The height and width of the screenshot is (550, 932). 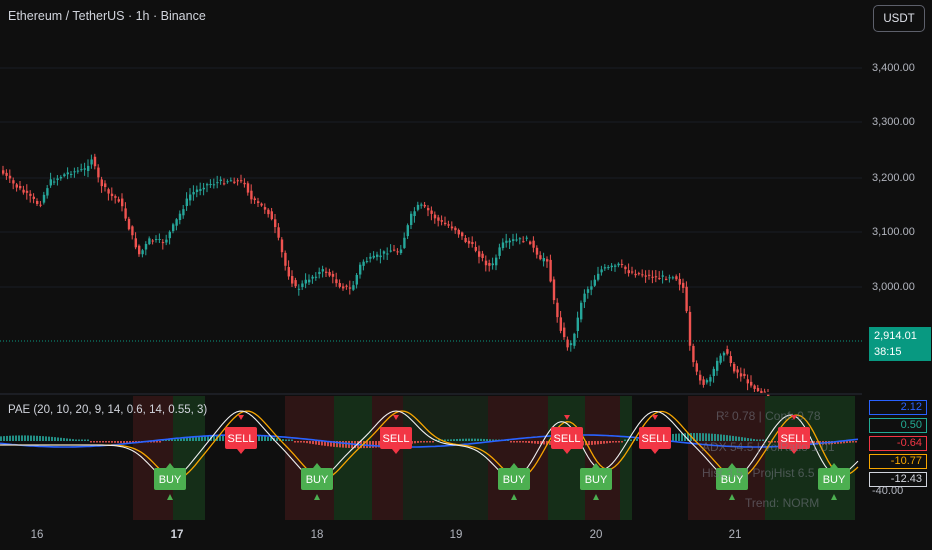 I want to click on time-tick: 17, so click(x=177, y=535).